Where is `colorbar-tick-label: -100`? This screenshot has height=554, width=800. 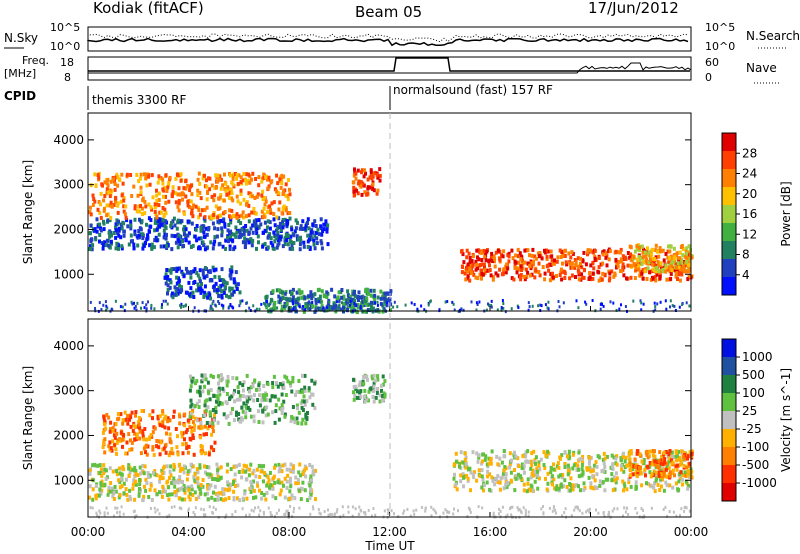 colorbar-tick-label: -100 is located at coordinates (755, 447).